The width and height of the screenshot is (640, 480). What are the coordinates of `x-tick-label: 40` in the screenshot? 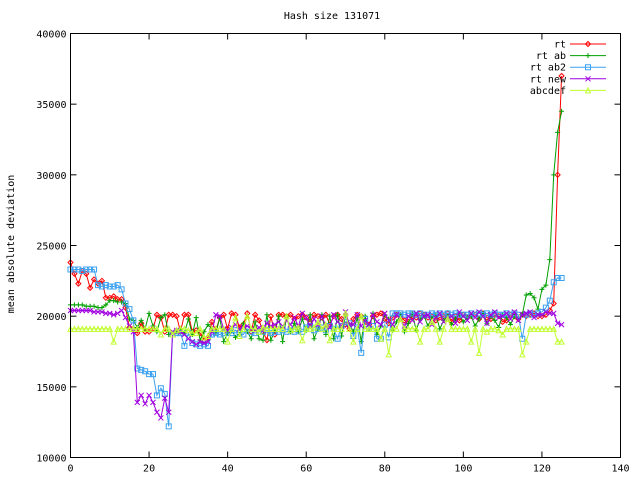 It's located at (228, 469).